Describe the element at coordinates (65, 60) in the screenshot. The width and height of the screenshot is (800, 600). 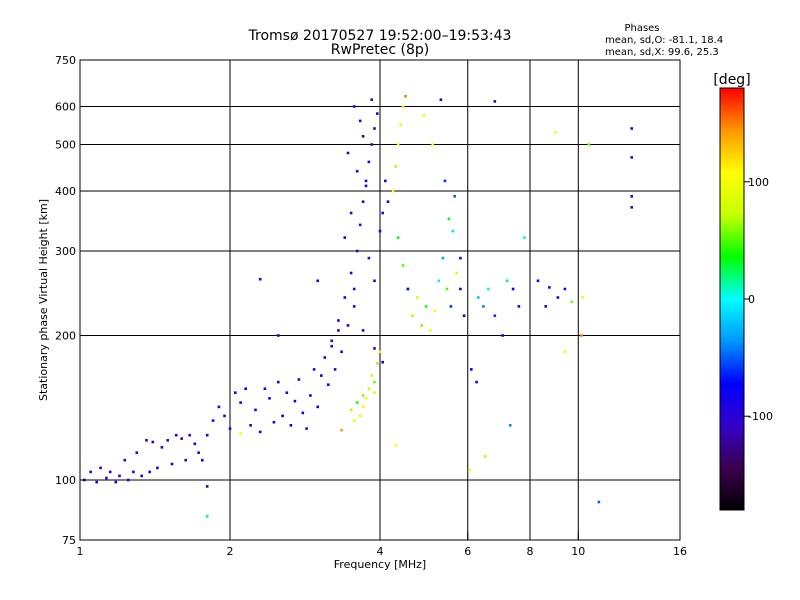
I see `y-tick-label: 750` at that location.